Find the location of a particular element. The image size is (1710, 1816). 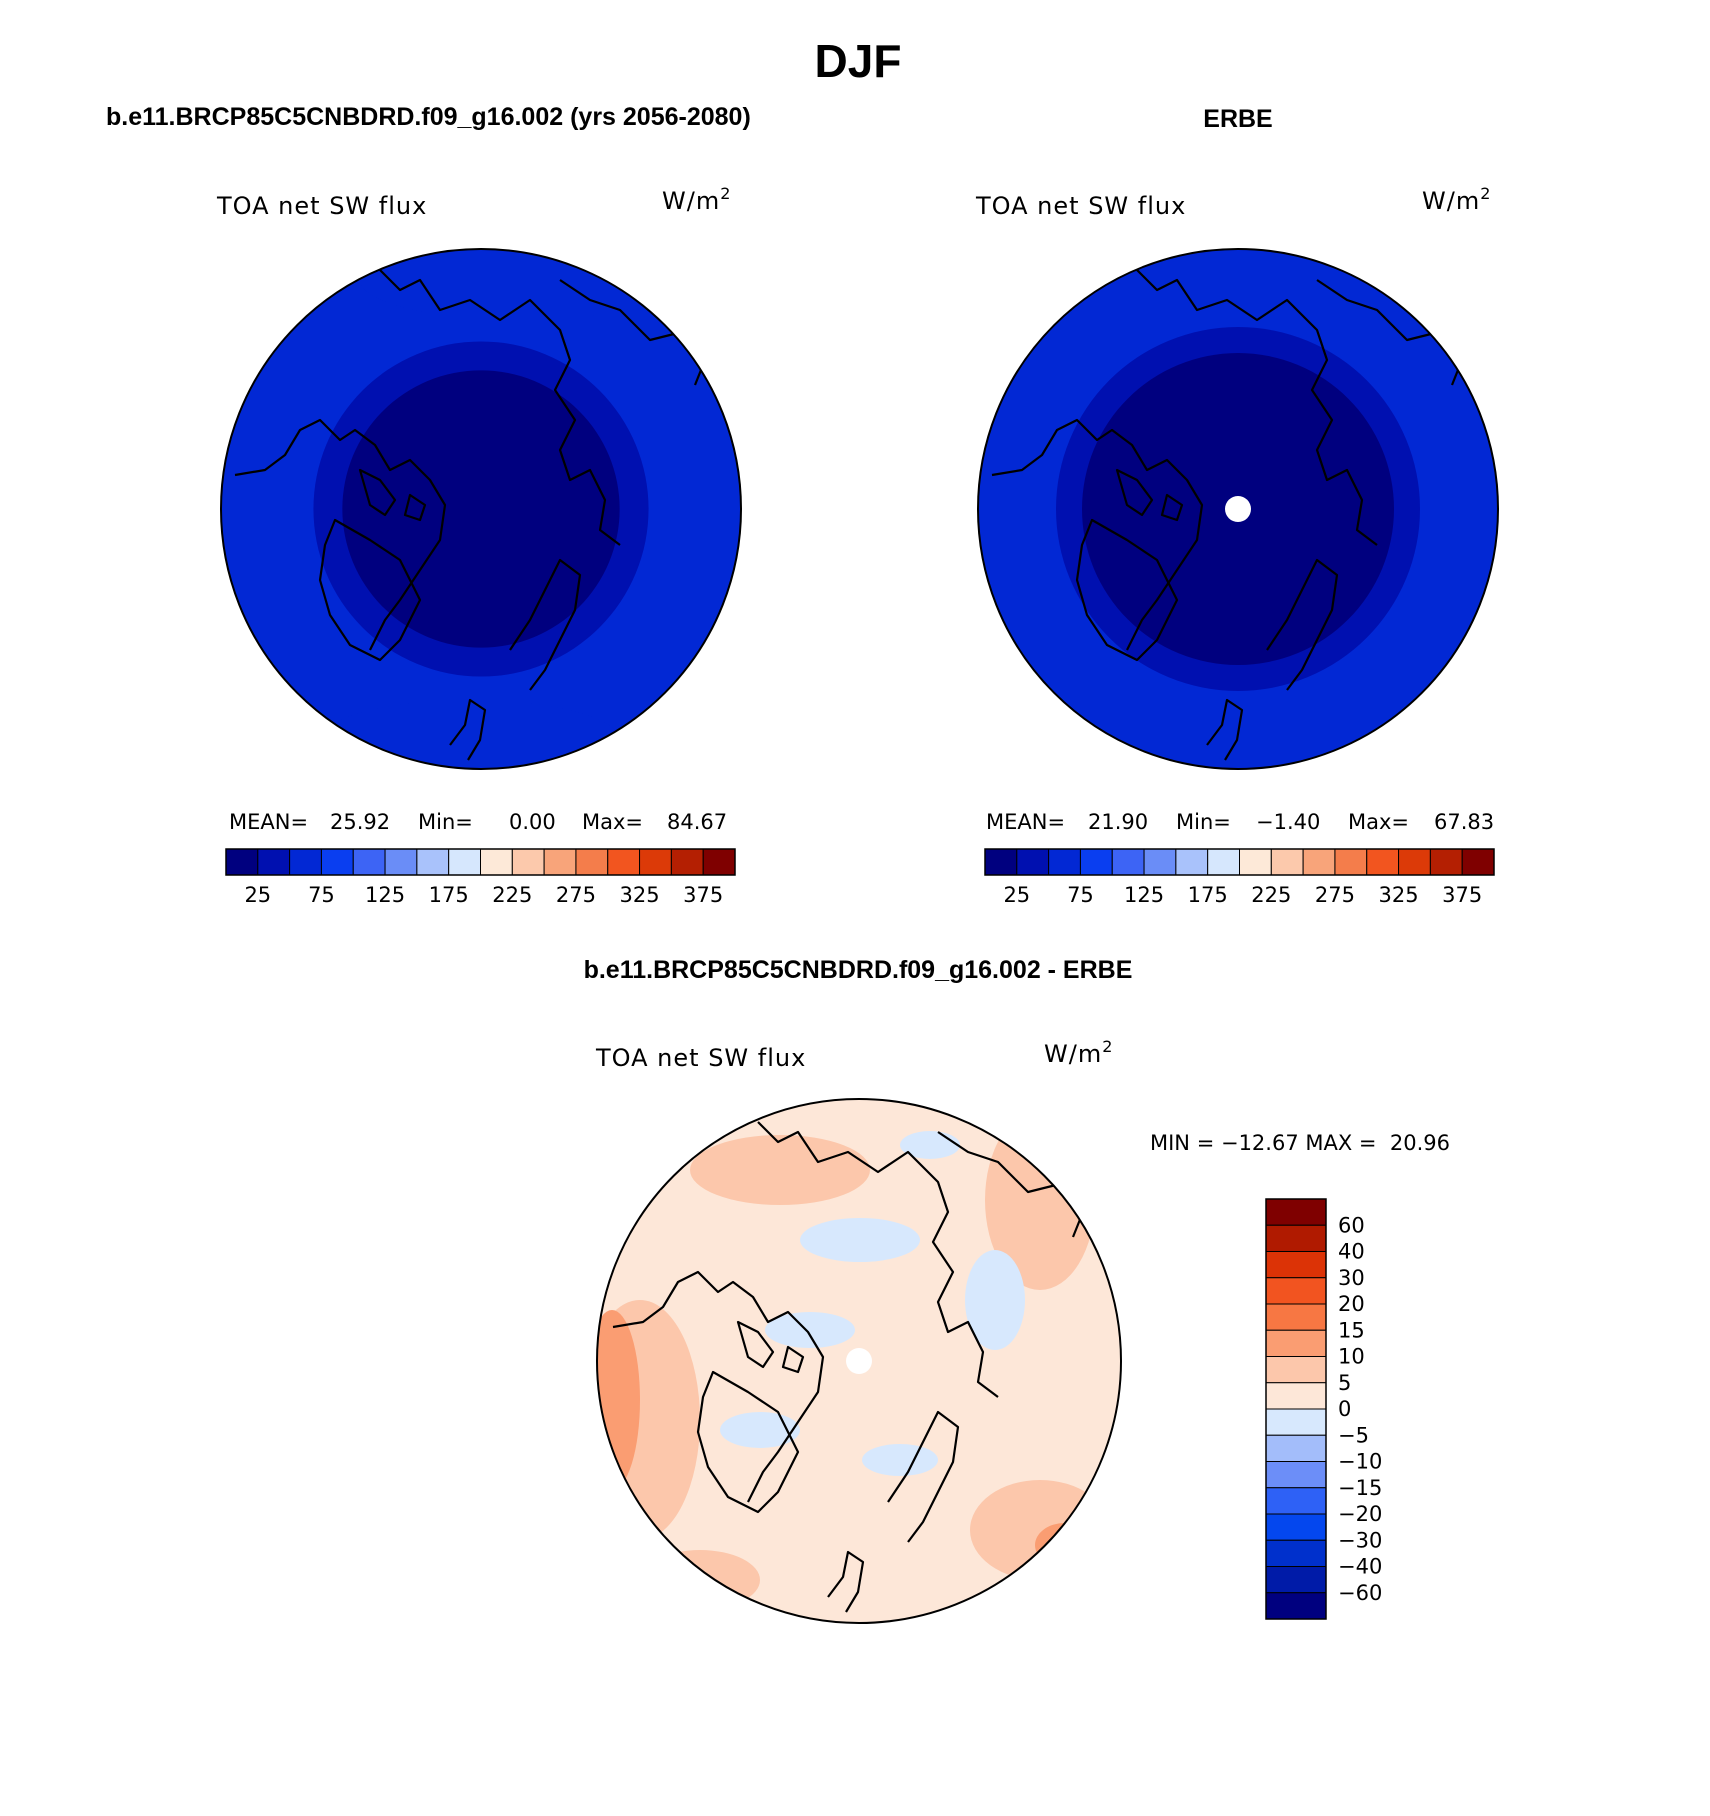

panel-model-coast-archipelago is located at coordinates (392, 495).